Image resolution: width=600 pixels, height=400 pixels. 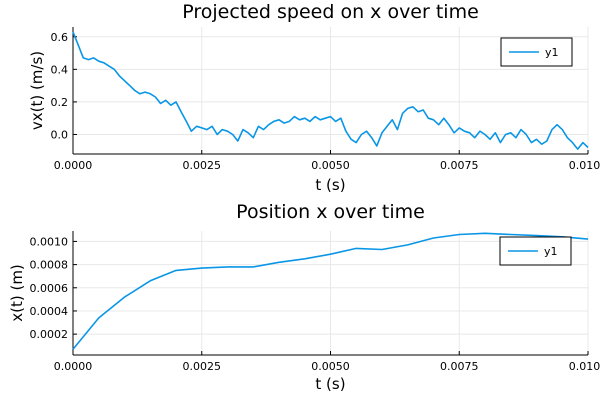 I want to click on y-axis-title: x(t) (m), so click(x=17, y=293).